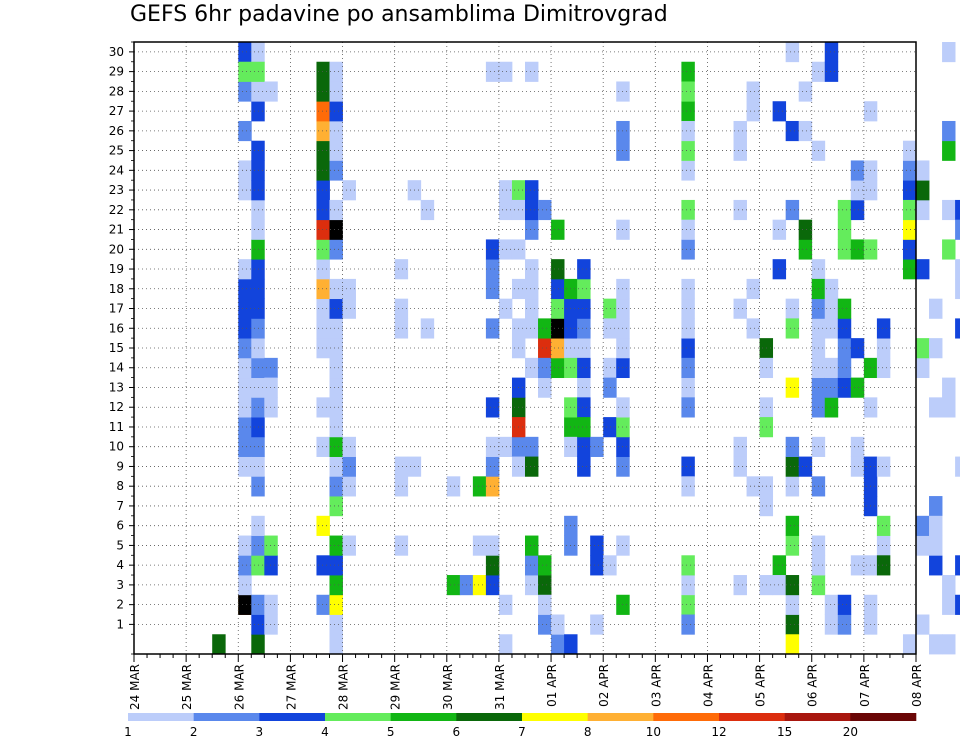 The height and width of the screenshot is (742, 960). Describe the element at coordinates (656, 685) in the screenshot. I see `x-tick-label: 03 APR` at that location.